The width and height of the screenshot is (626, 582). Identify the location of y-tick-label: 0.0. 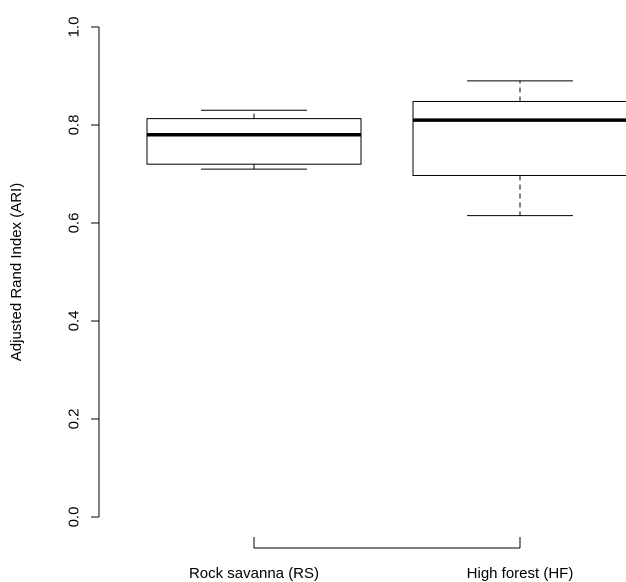
(73, 517).